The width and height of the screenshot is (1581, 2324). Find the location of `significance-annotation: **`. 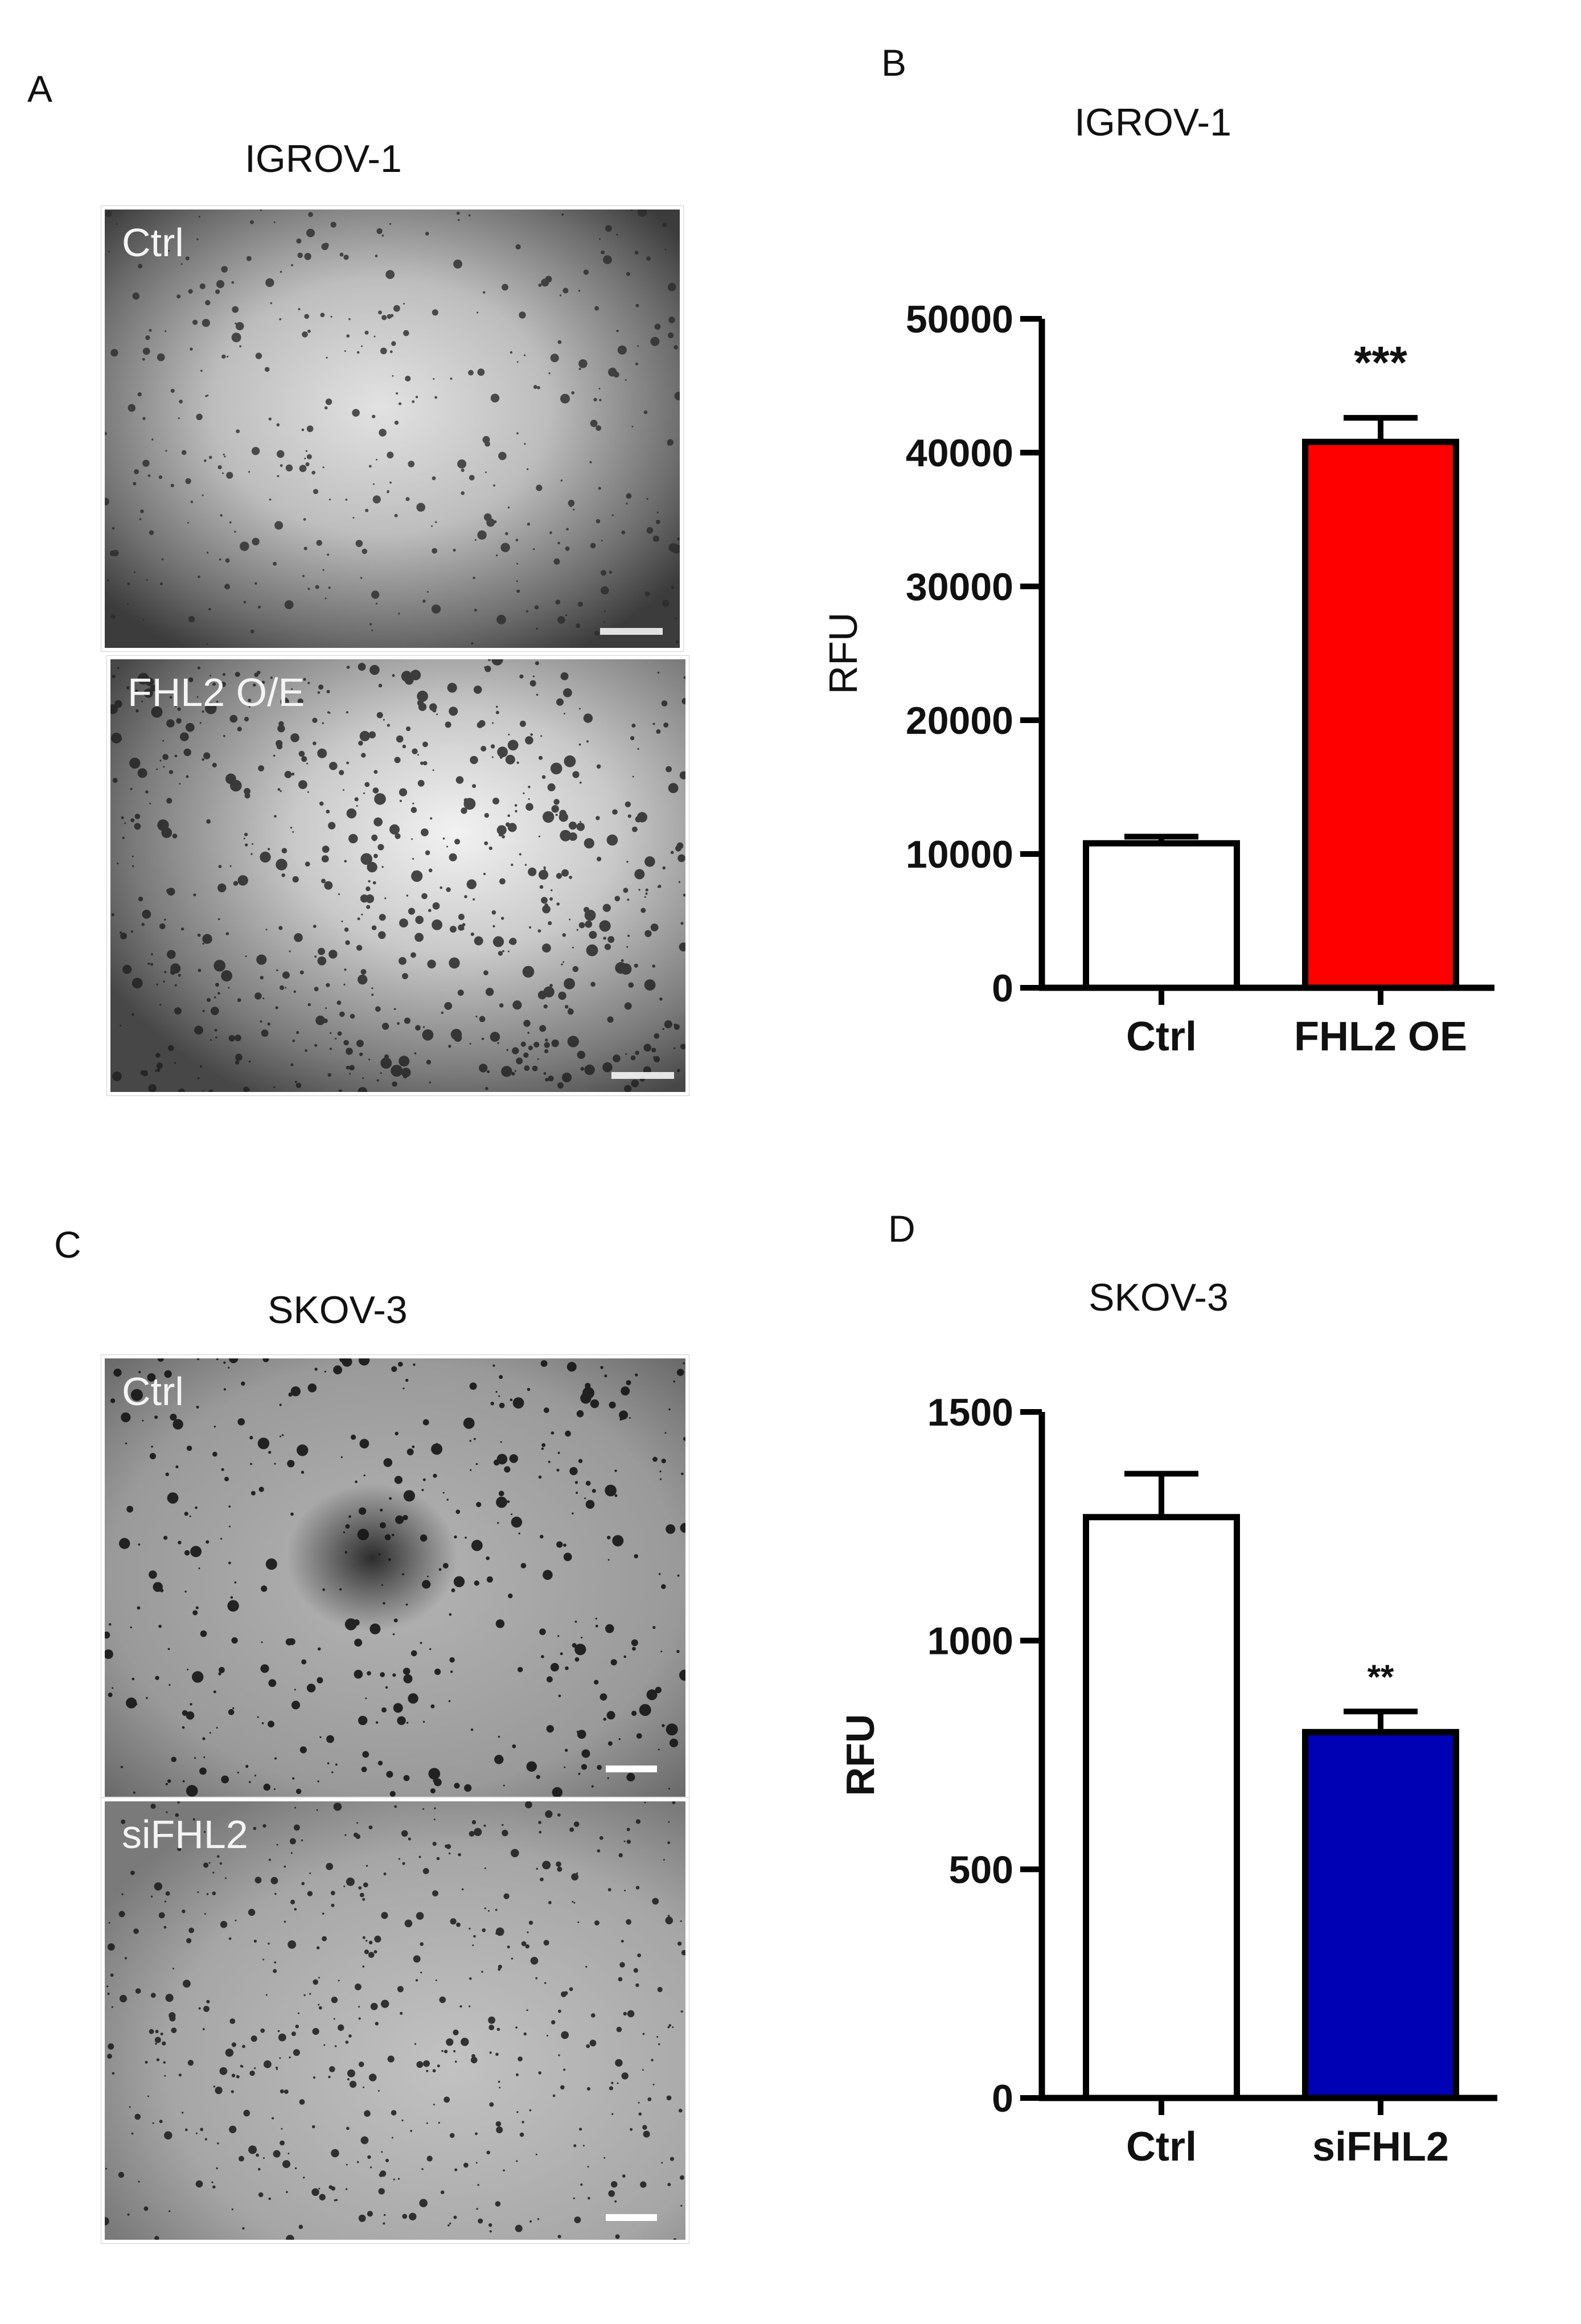

significance-annotation: ** is located at coordinates (1381, 1677).